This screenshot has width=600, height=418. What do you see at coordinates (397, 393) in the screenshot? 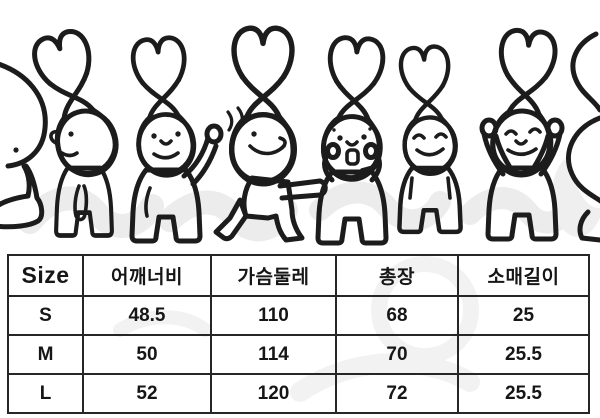
I see `table-cell: 72` at bounding box center [397, 393].